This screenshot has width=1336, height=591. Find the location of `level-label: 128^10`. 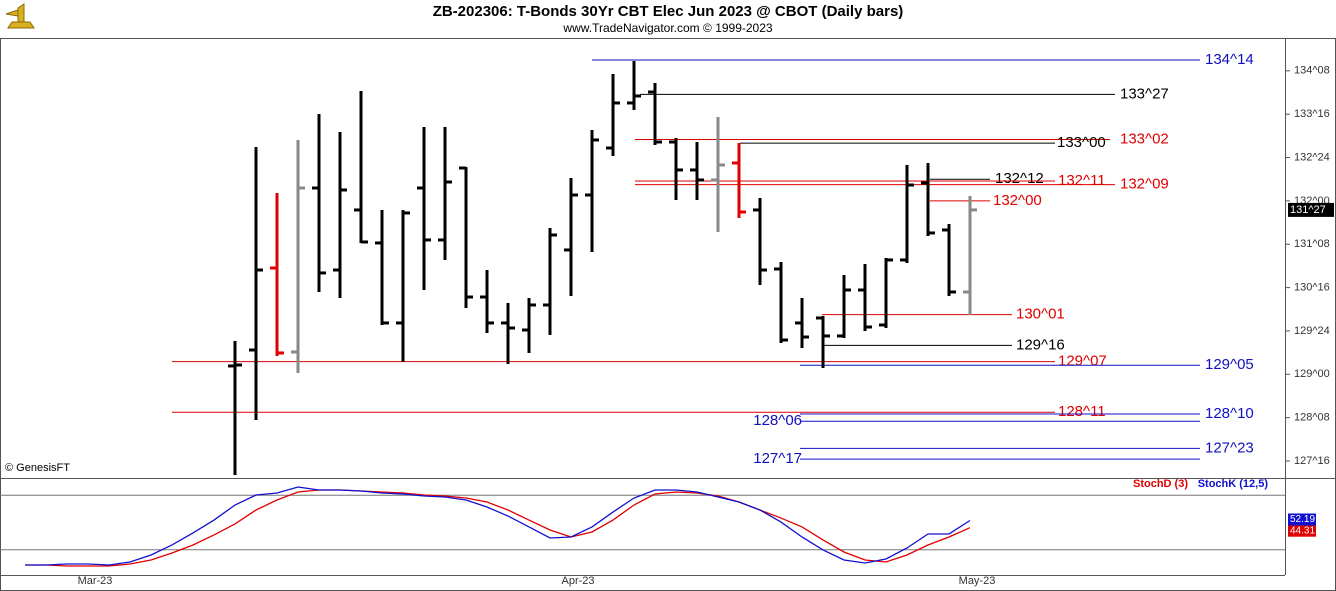

level-label: 128^10 is located at coordinates (1229, 413).